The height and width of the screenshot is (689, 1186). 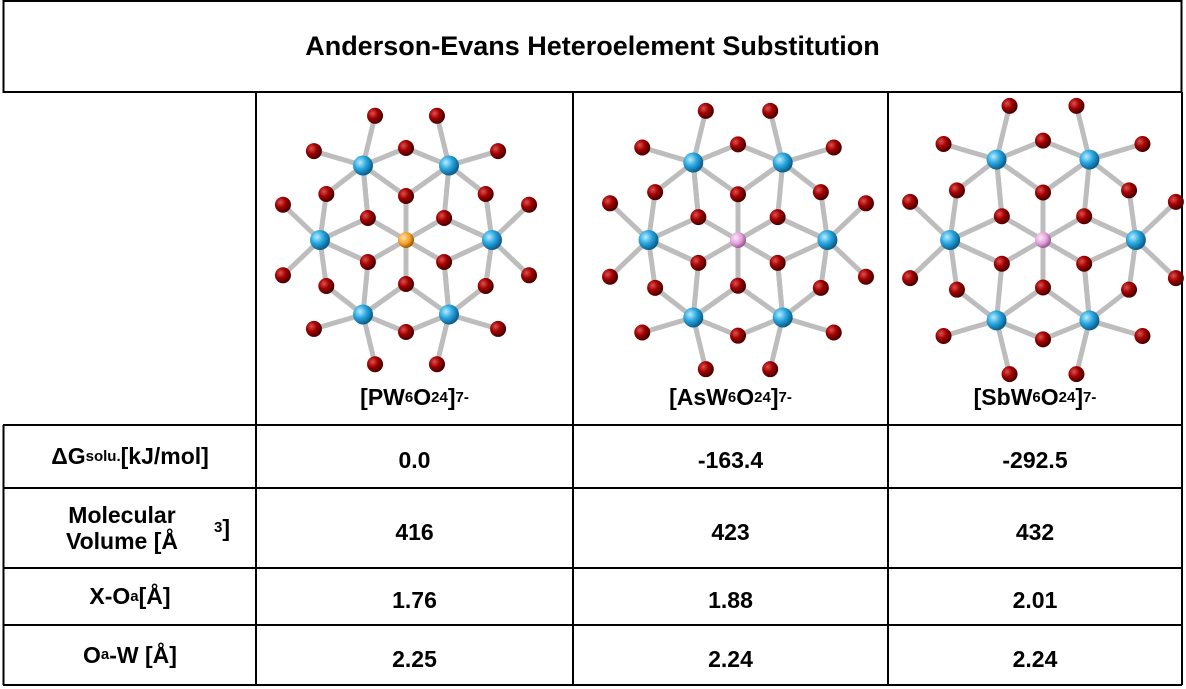 I want to click on text-piece: [kJ/mol], so click(x=164, y=456).